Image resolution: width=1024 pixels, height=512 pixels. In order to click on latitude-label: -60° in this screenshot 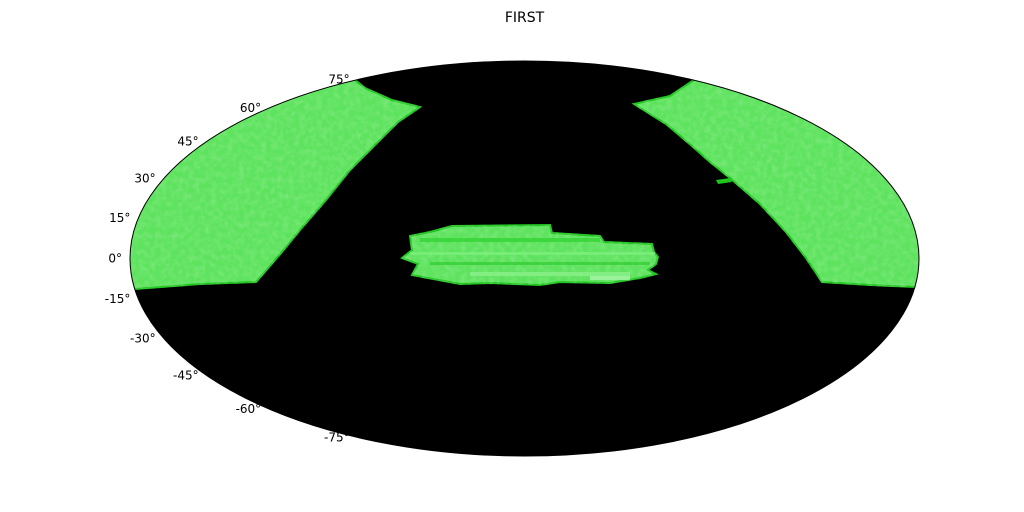, I will do `click(249, 409)`.